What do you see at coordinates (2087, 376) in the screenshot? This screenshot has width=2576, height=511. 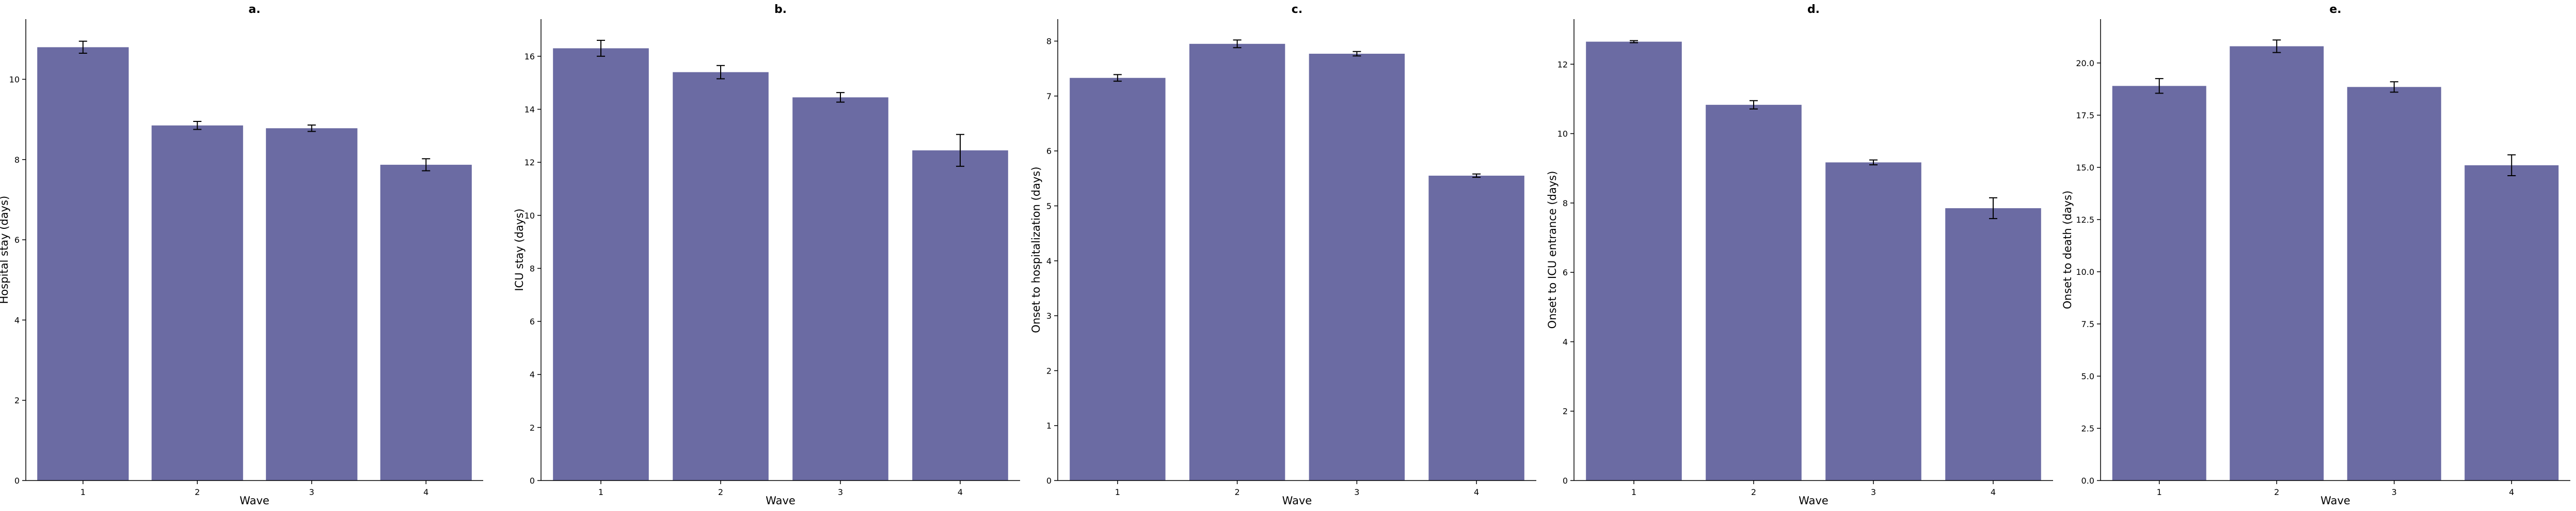 I see `y-tick-label: 5.0` at bounding box center [2087, 376].